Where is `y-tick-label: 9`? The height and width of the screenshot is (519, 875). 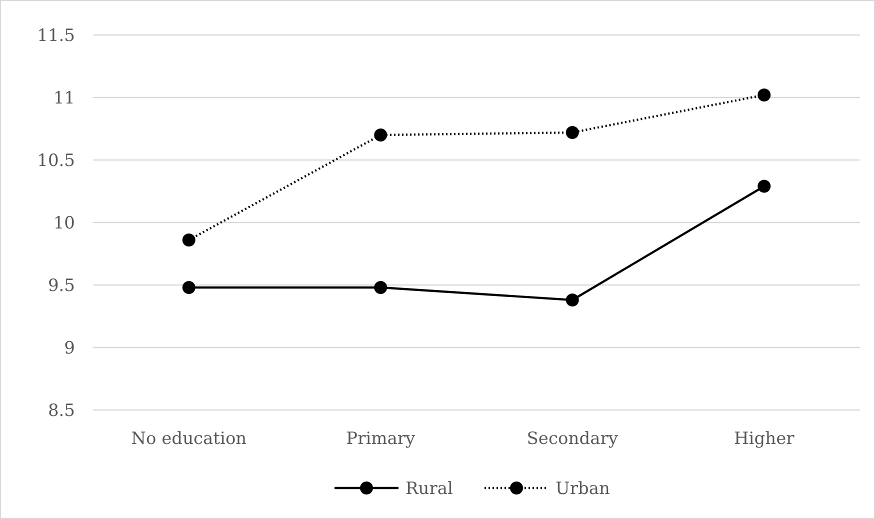 y-tick-label: 9 is located at coordinates (69, 348).